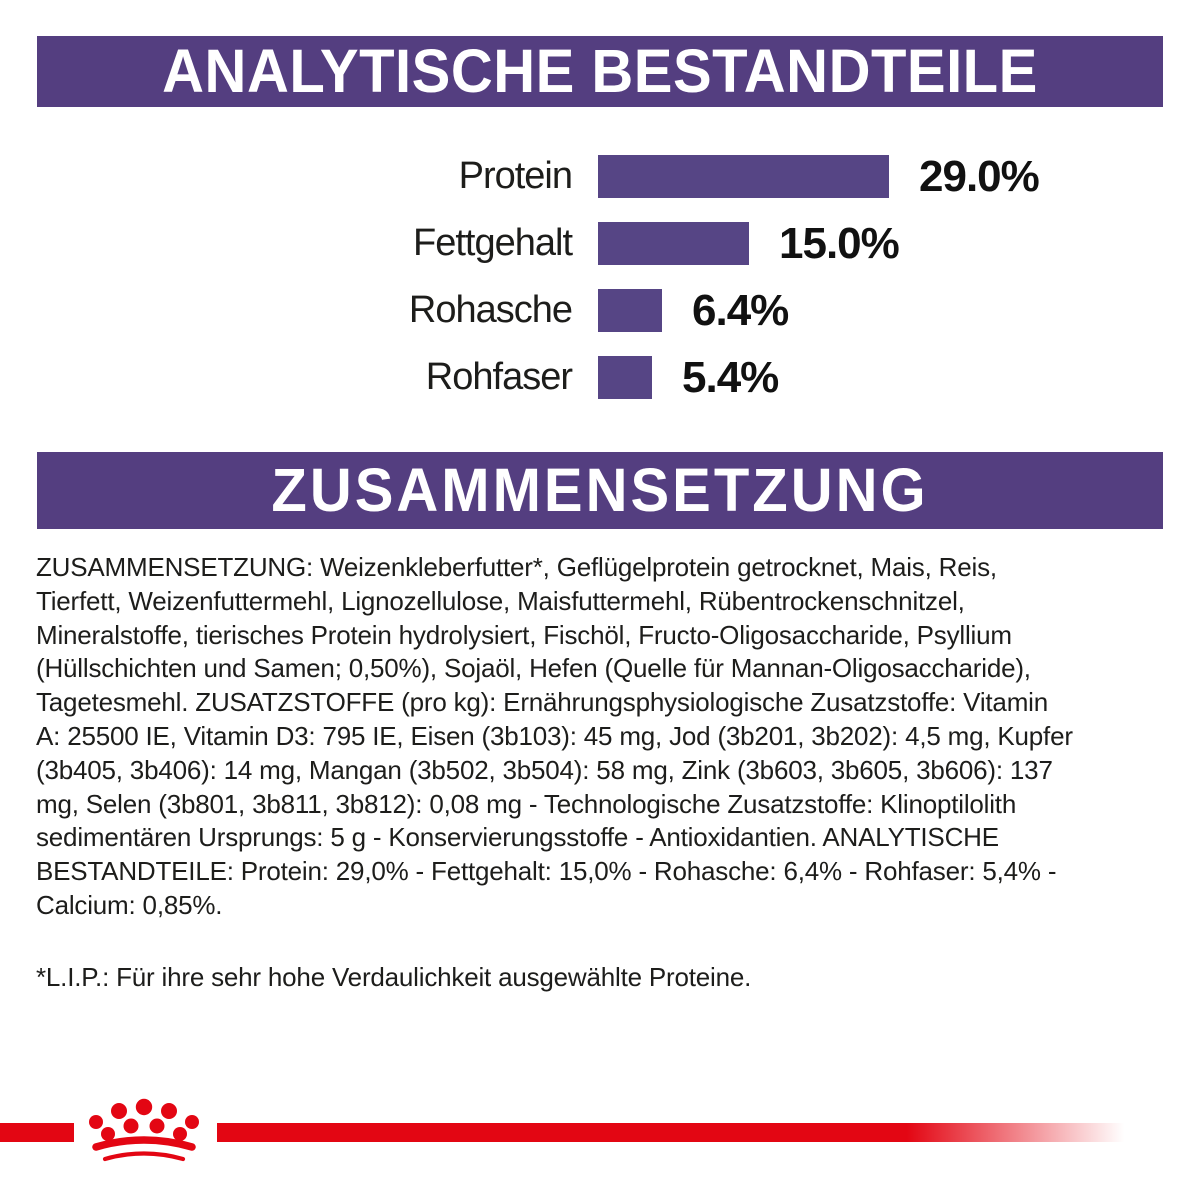 The image size is (1200, 1200). Describe the element at coordinates (979, 176) in the screenshot. I see `bar-value: 29.0%` at that location.